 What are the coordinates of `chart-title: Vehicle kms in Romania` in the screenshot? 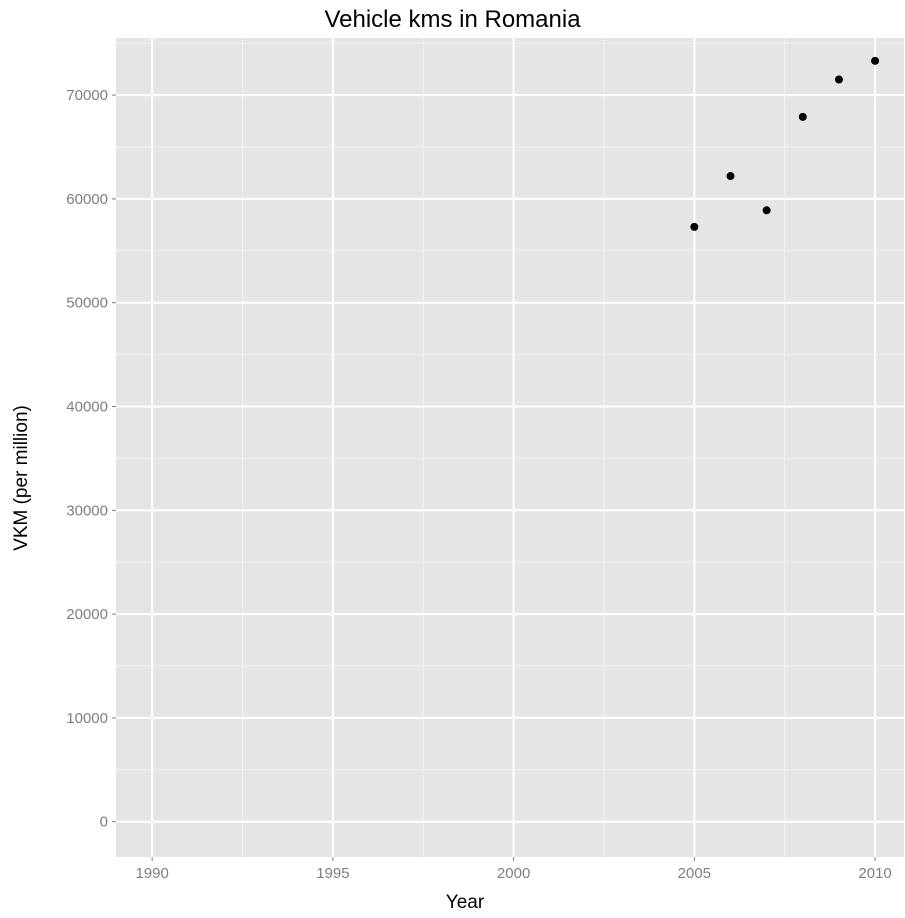 It's located at (452, 19).